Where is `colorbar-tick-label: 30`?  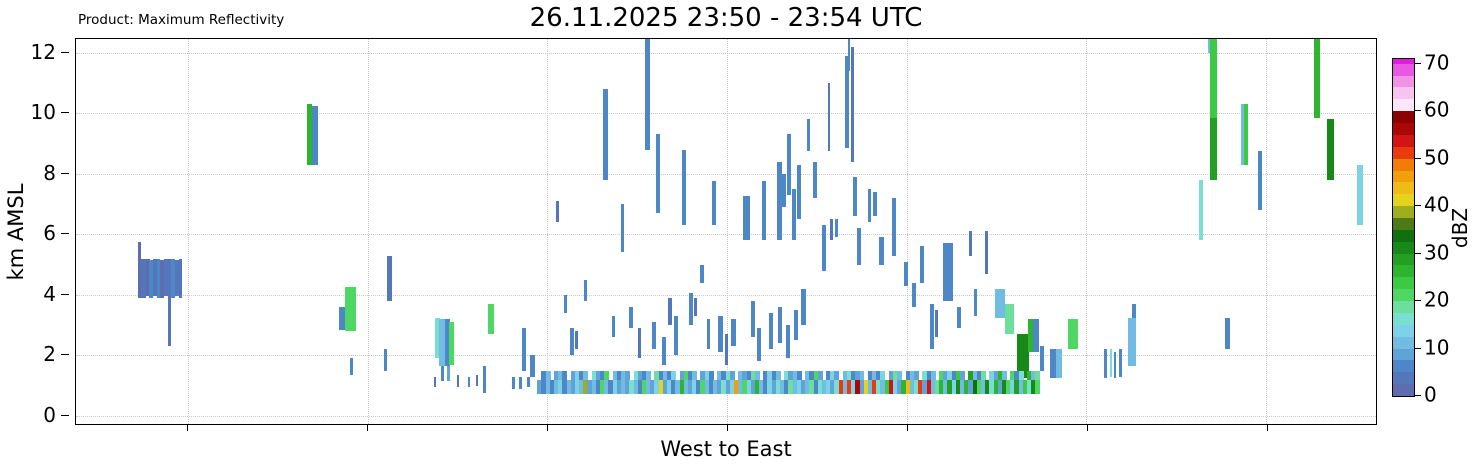 colorbar-tick-label: 30 is located at coordinates (1437, 252).